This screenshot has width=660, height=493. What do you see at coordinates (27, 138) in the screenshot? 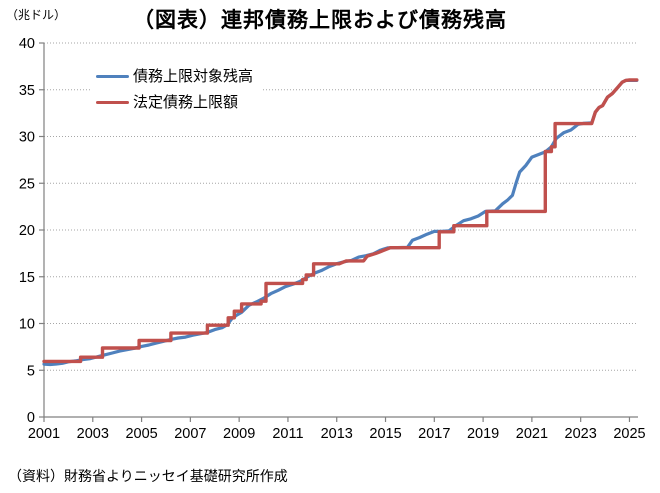
I see `y-tick-label: 30` at bounding box center [27, 138].